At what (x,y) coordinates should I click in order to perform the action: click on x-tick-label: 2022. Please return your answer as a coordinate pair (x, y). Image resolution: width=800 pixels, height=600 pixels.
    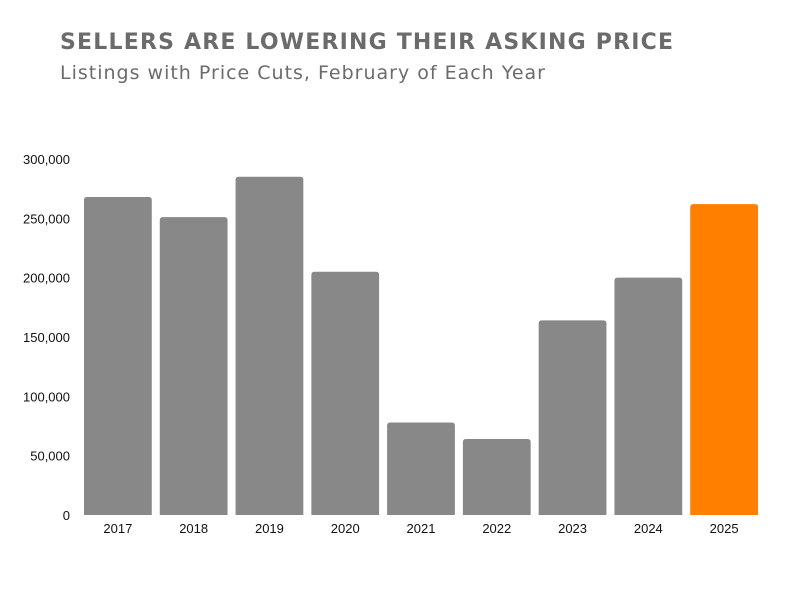
    Looking at the image, I should click on (496, 528).